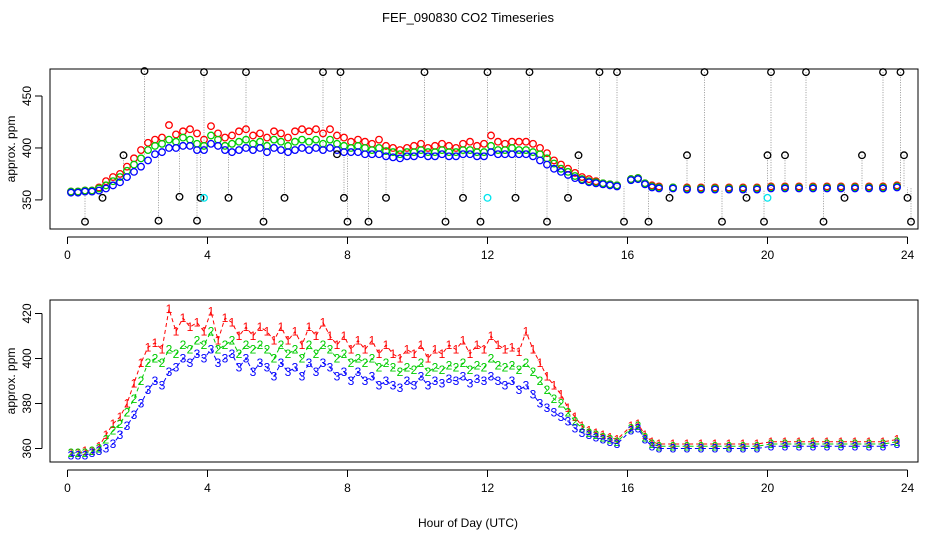 The height and width of the screenshot is (540, 936). What do you see at coordinates (468, 17) in the screenshot?
I see `figure-title: FEF_090830 CO2 Timeseries` at bounding box center [468, 17].